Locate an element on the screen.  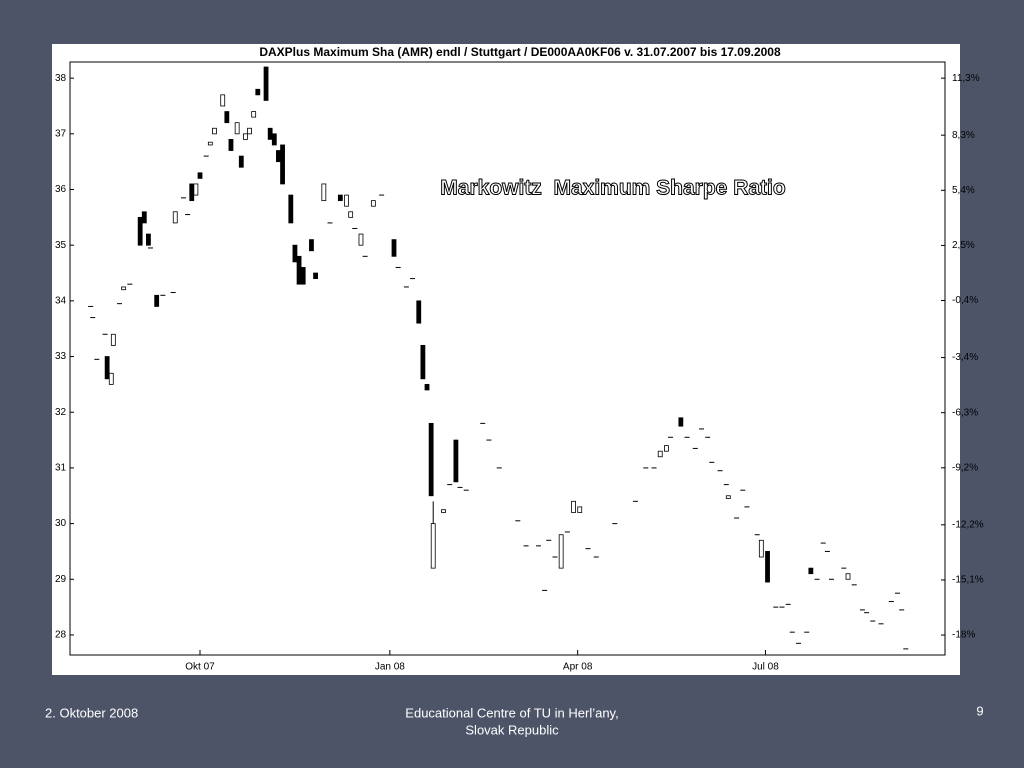
x-tick-label: Jan 08 is located at coordinates (390, 667).